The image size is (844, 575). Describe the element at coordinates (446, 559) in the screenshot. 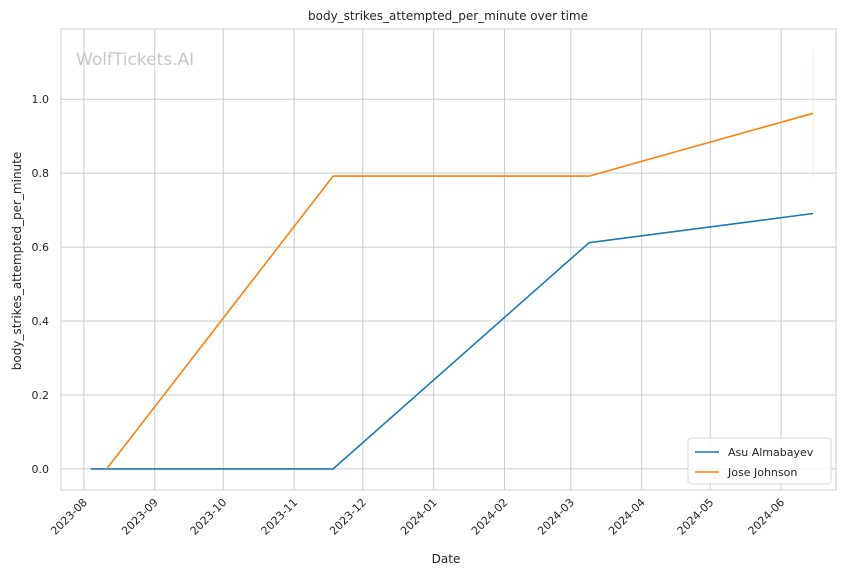

I see `x-axis-label: Date` at that location.